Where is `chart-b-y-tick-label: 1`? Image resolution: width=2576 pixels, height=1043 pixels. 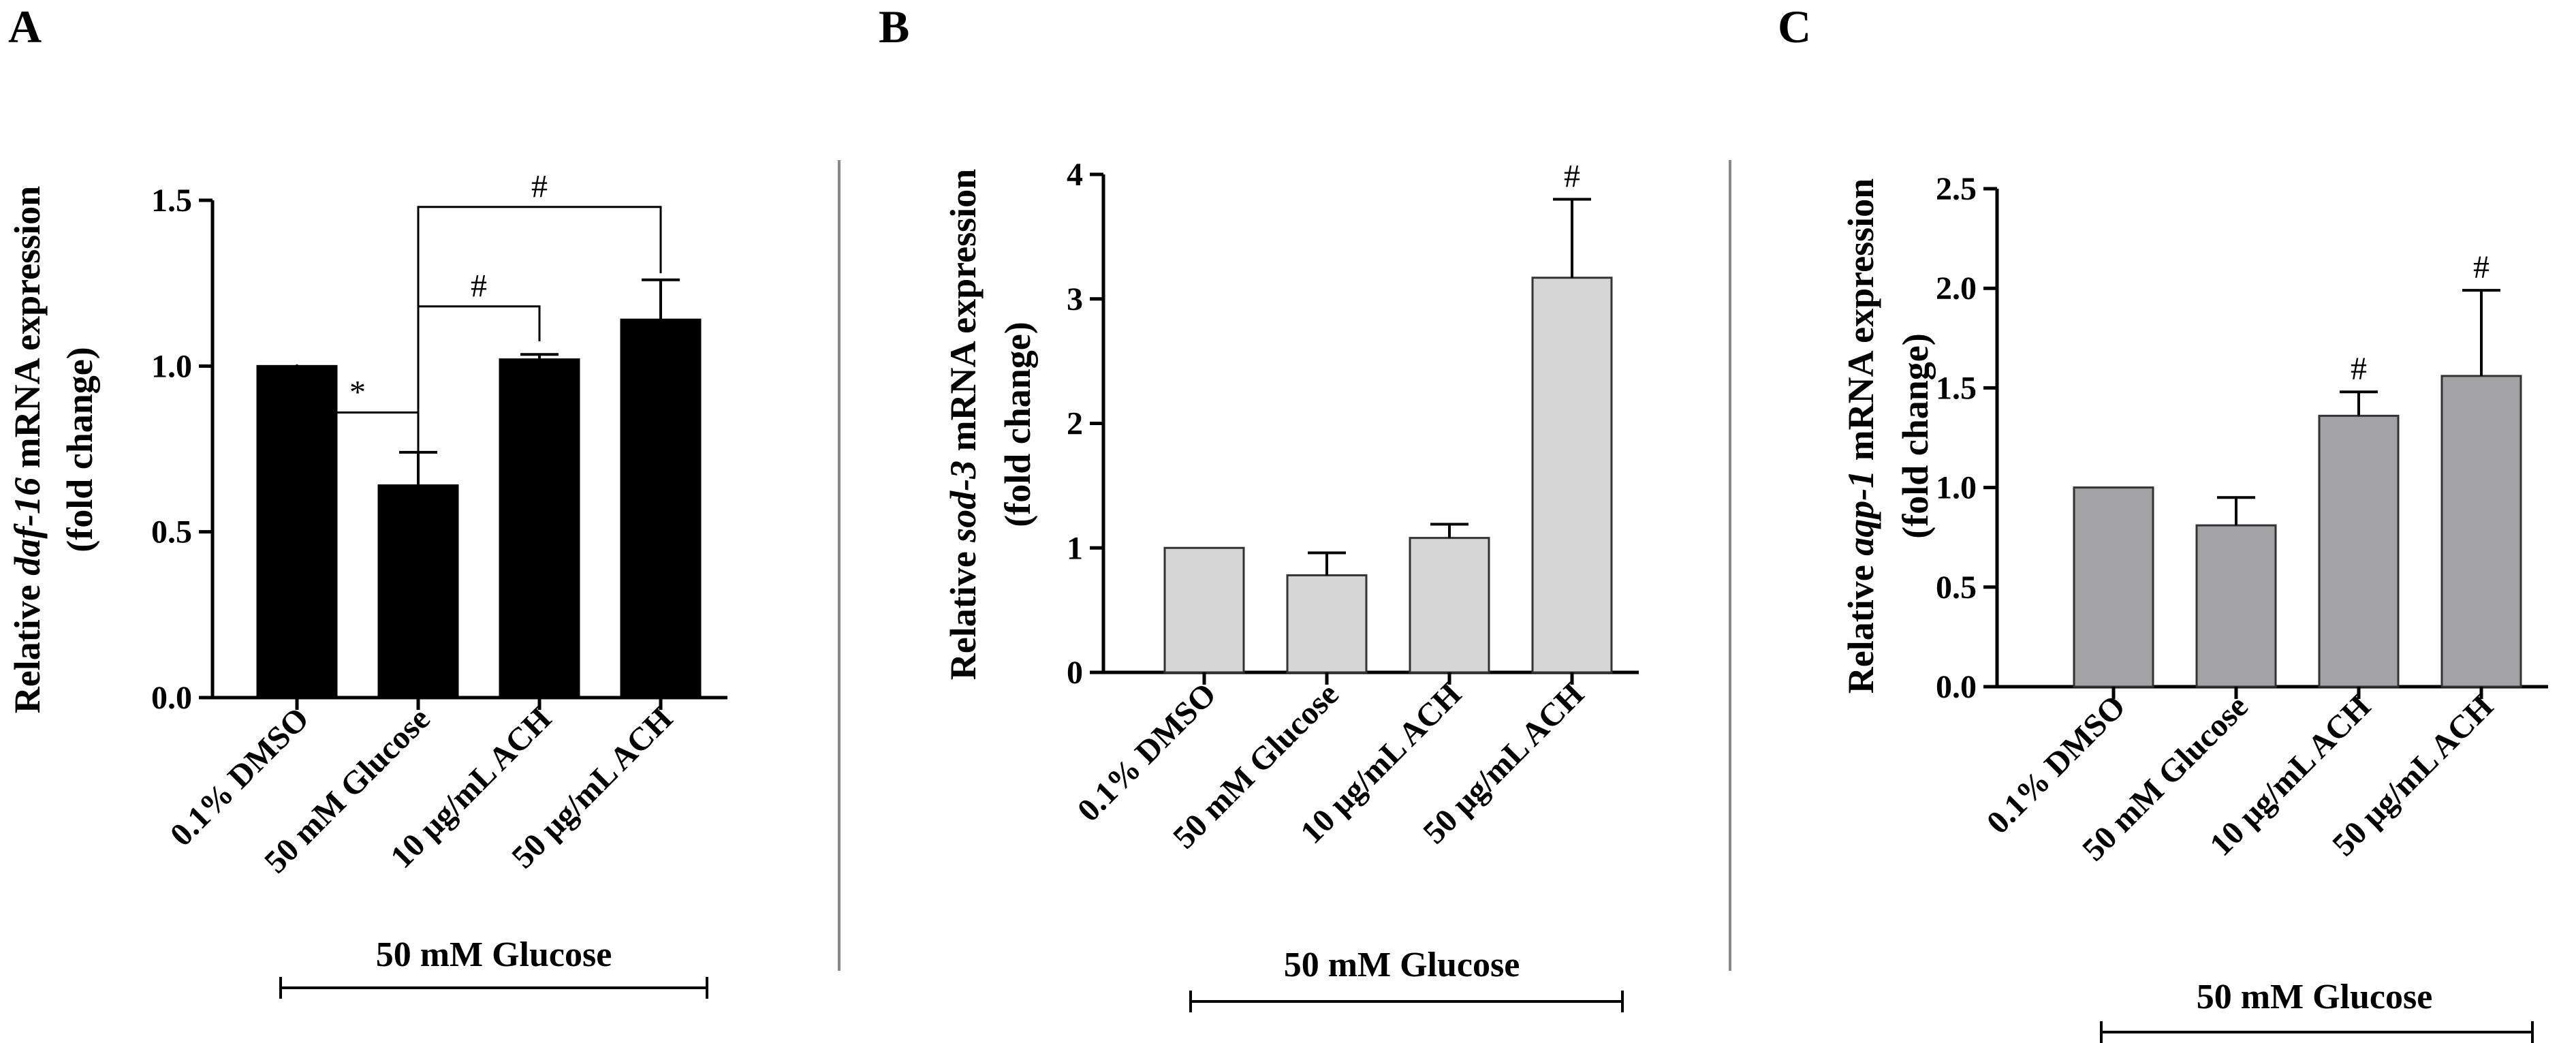
chart-b-y-tick-label: 1 is located at coordinates (1075, 548).